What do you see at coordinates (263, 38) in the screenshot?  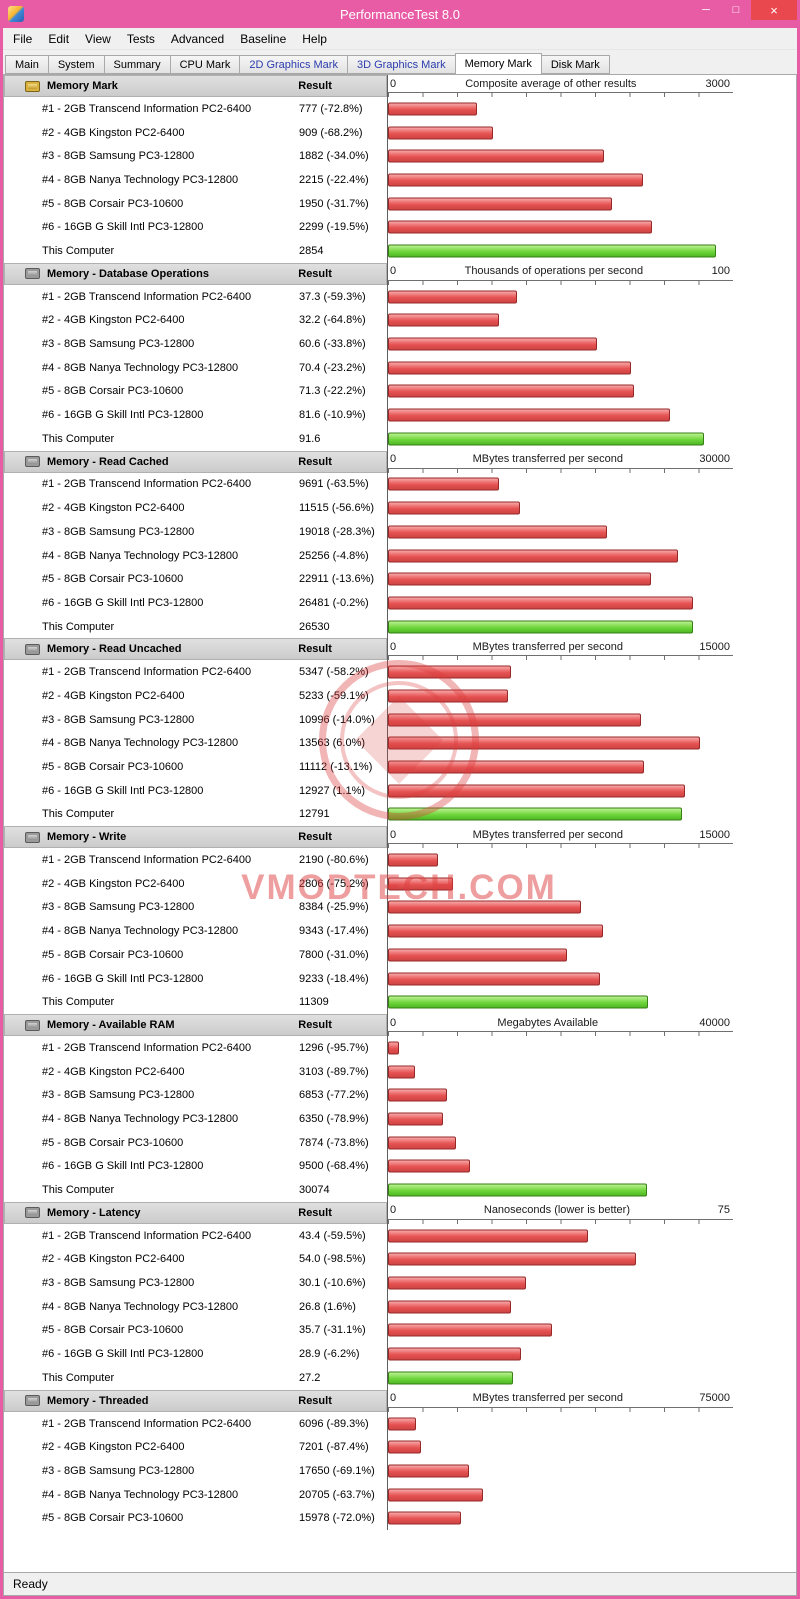 I see `menu-item-baseline: Baseline` at bounding box center [263, 38].